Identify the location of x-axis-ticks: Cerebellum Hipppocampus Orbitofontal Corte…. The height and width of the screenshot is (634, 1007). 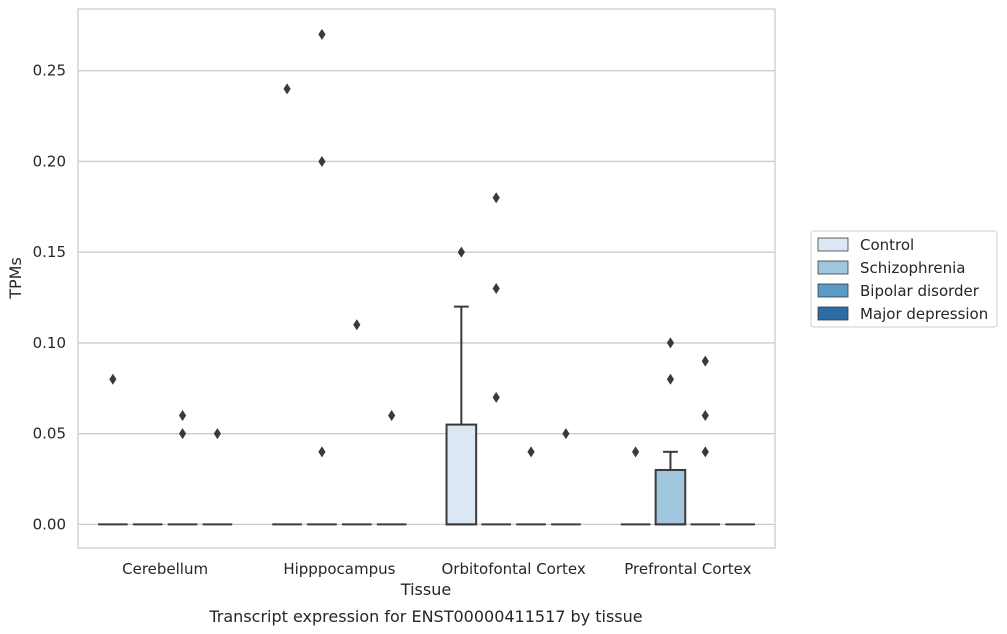
(436, 569).